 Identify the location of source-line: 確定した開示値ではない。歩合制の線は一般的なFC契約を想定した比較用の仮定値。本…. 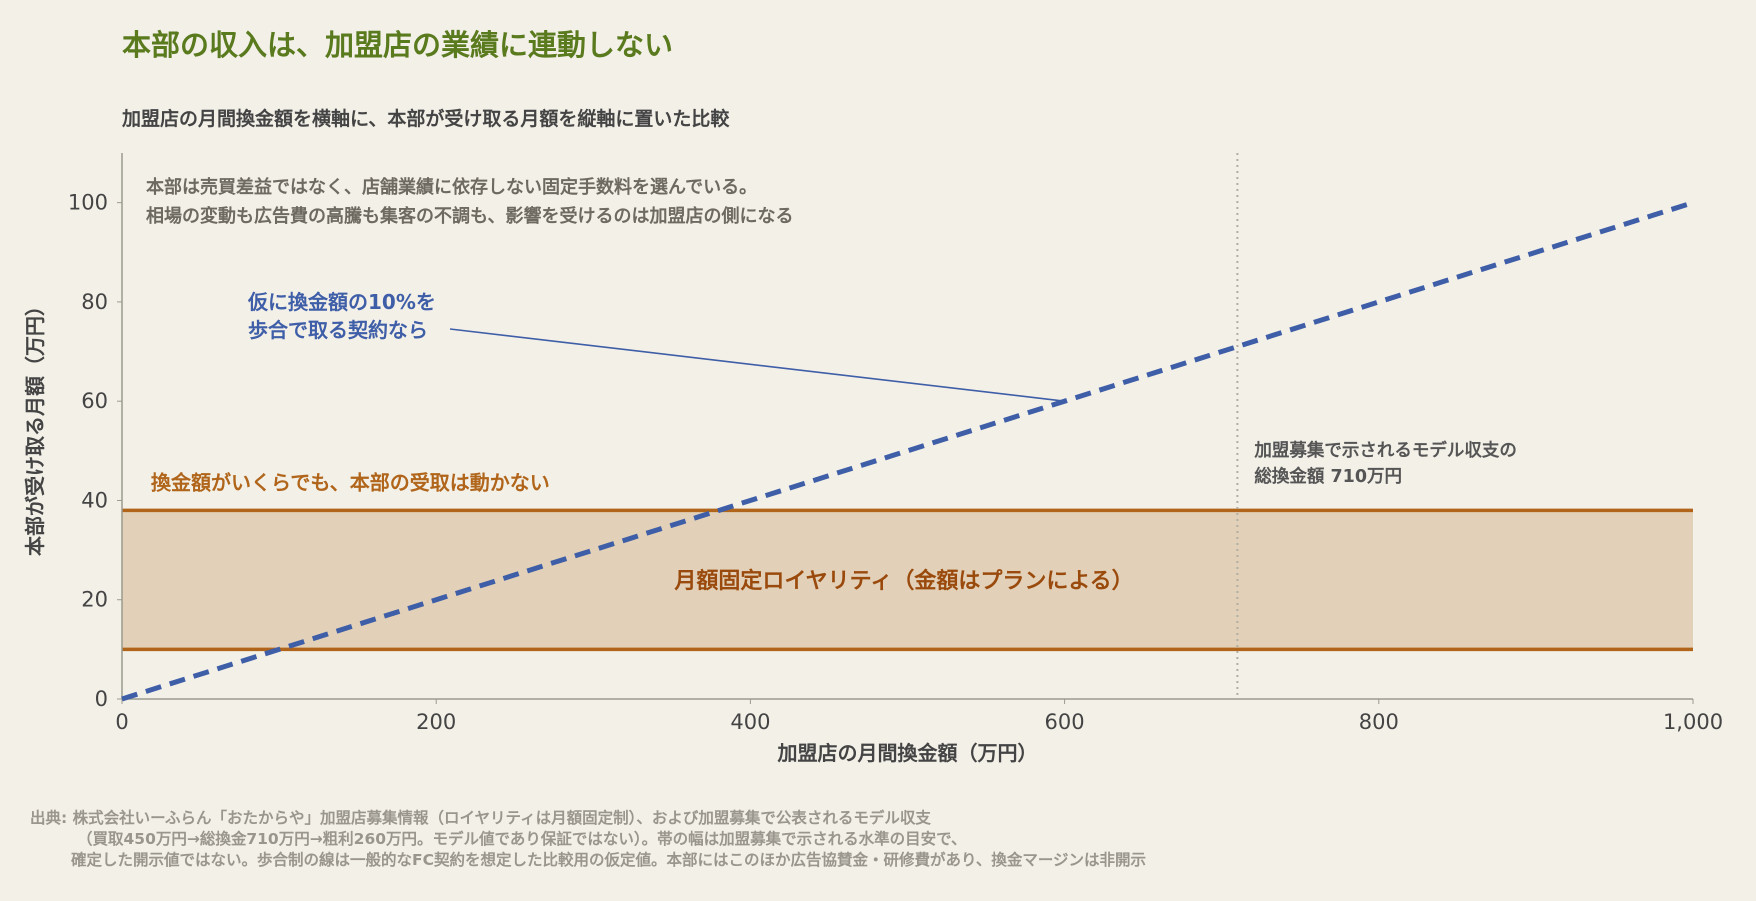
(609, 860).